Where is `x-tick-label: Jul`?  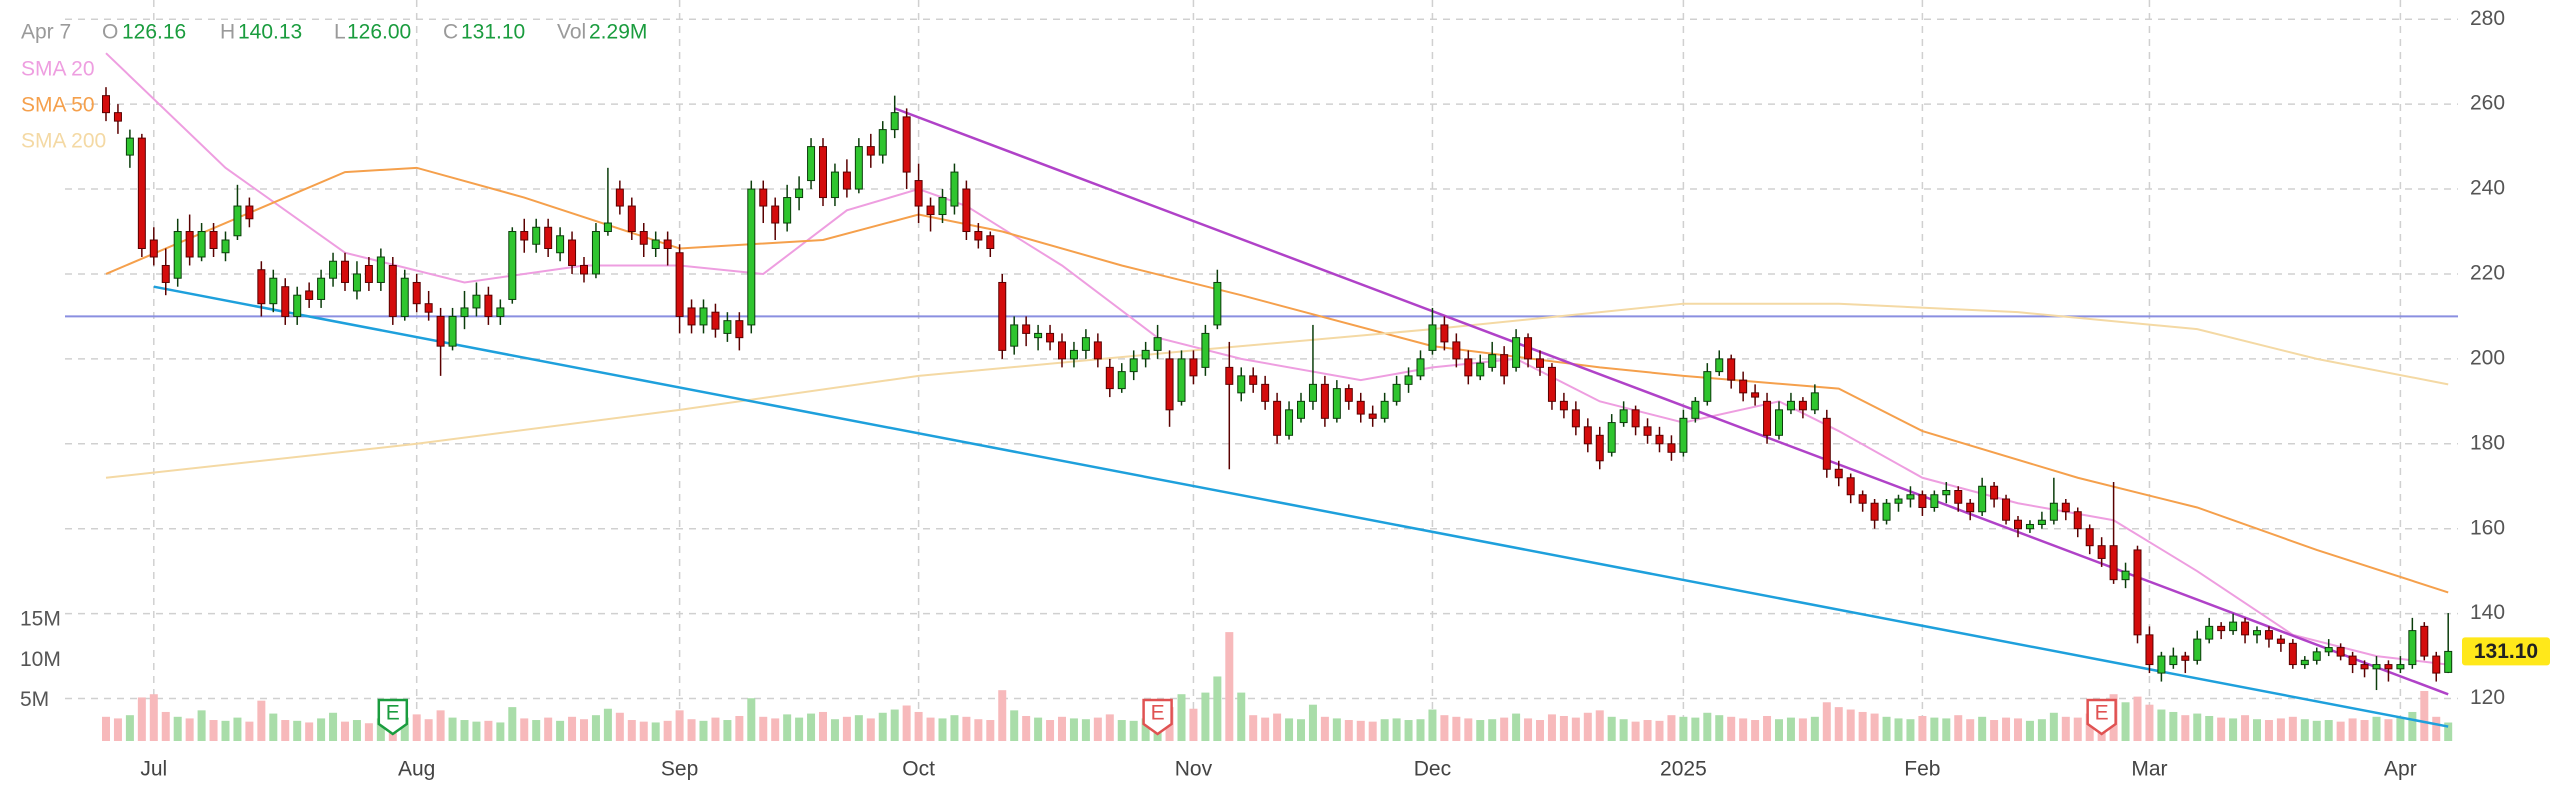 x-tick-label: Jul is located at coordinates (153, 769).